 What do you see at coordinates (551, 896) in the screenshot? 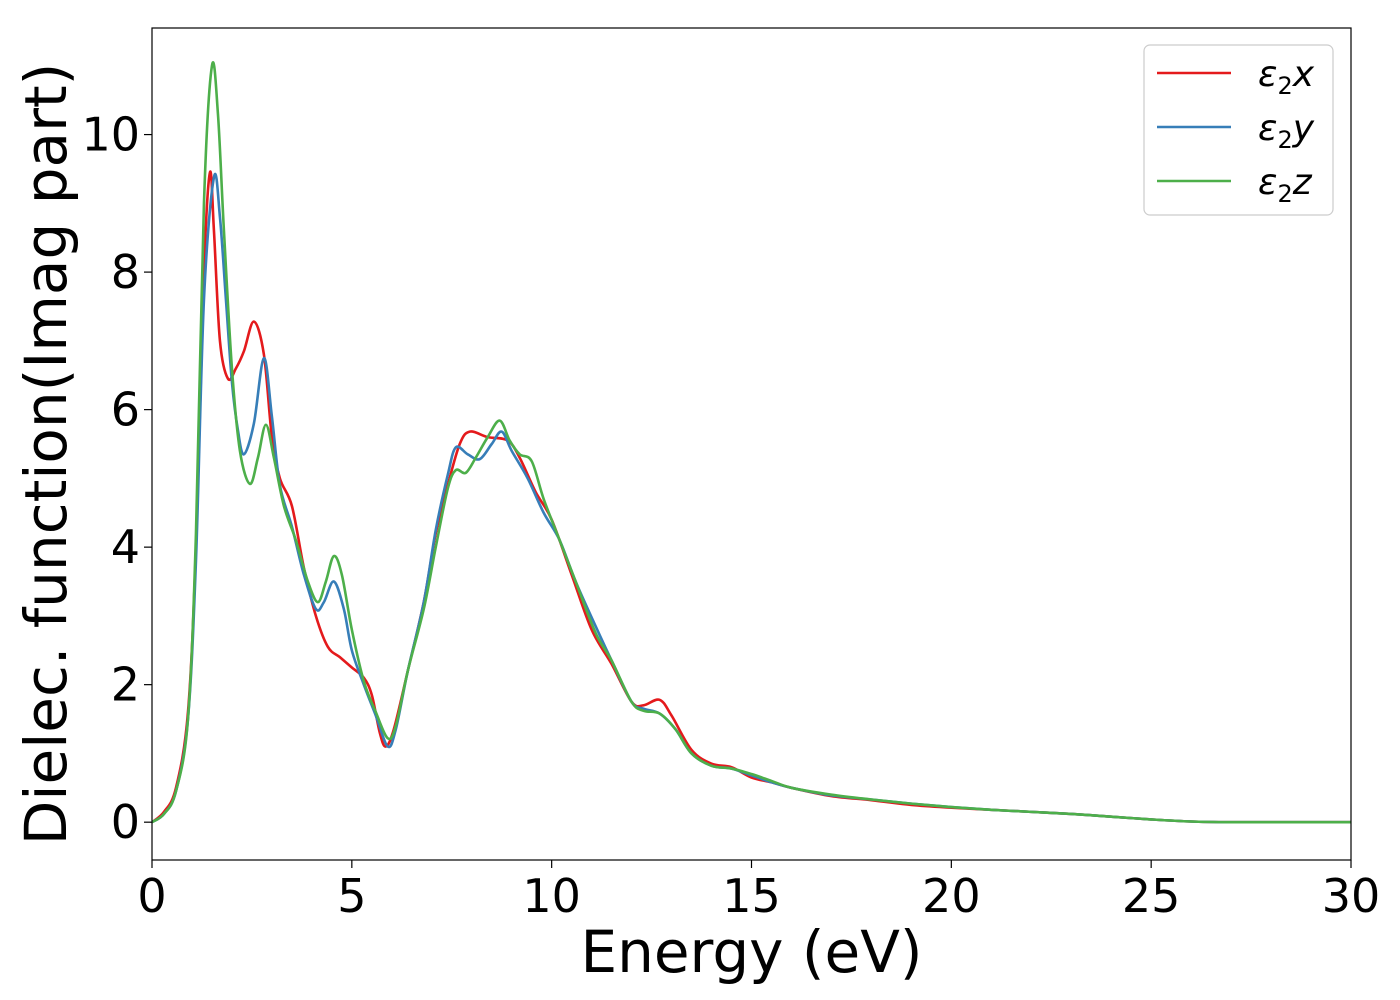
I see `x-tick-label: 10` at bounding box center [551, 896].